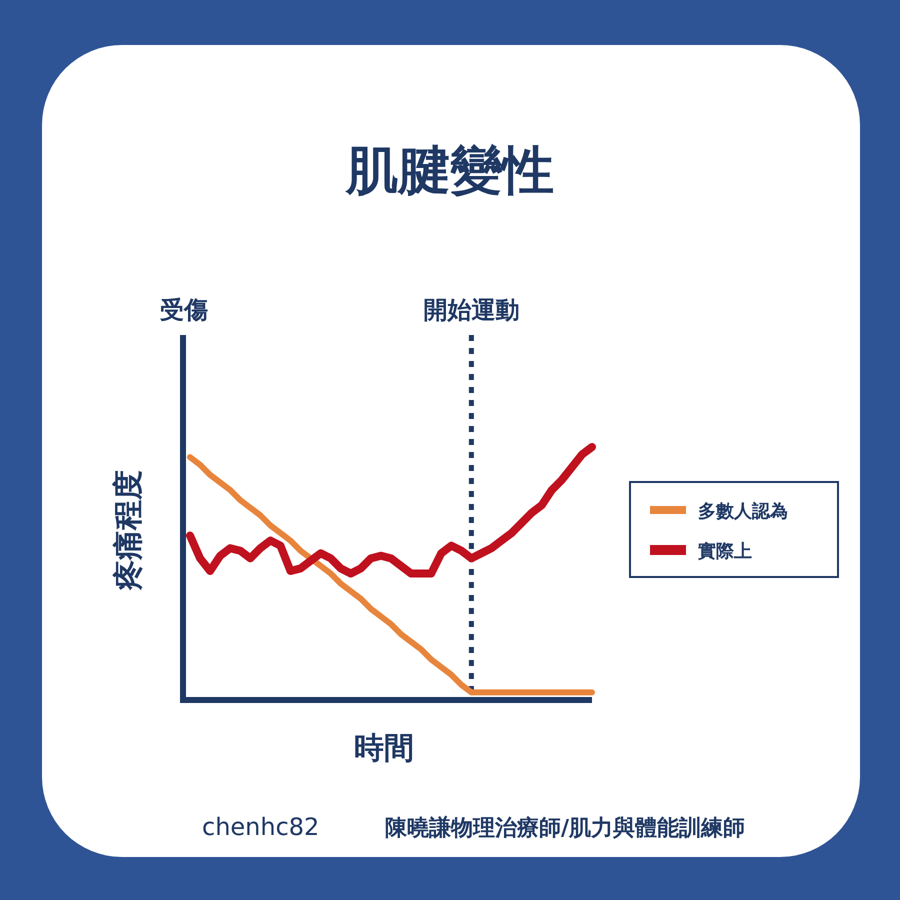 The image size is (900, 900). Describe the element at coordinates (384, 748) in the screenshot. I see `x-axis-title: 時間` at that location.